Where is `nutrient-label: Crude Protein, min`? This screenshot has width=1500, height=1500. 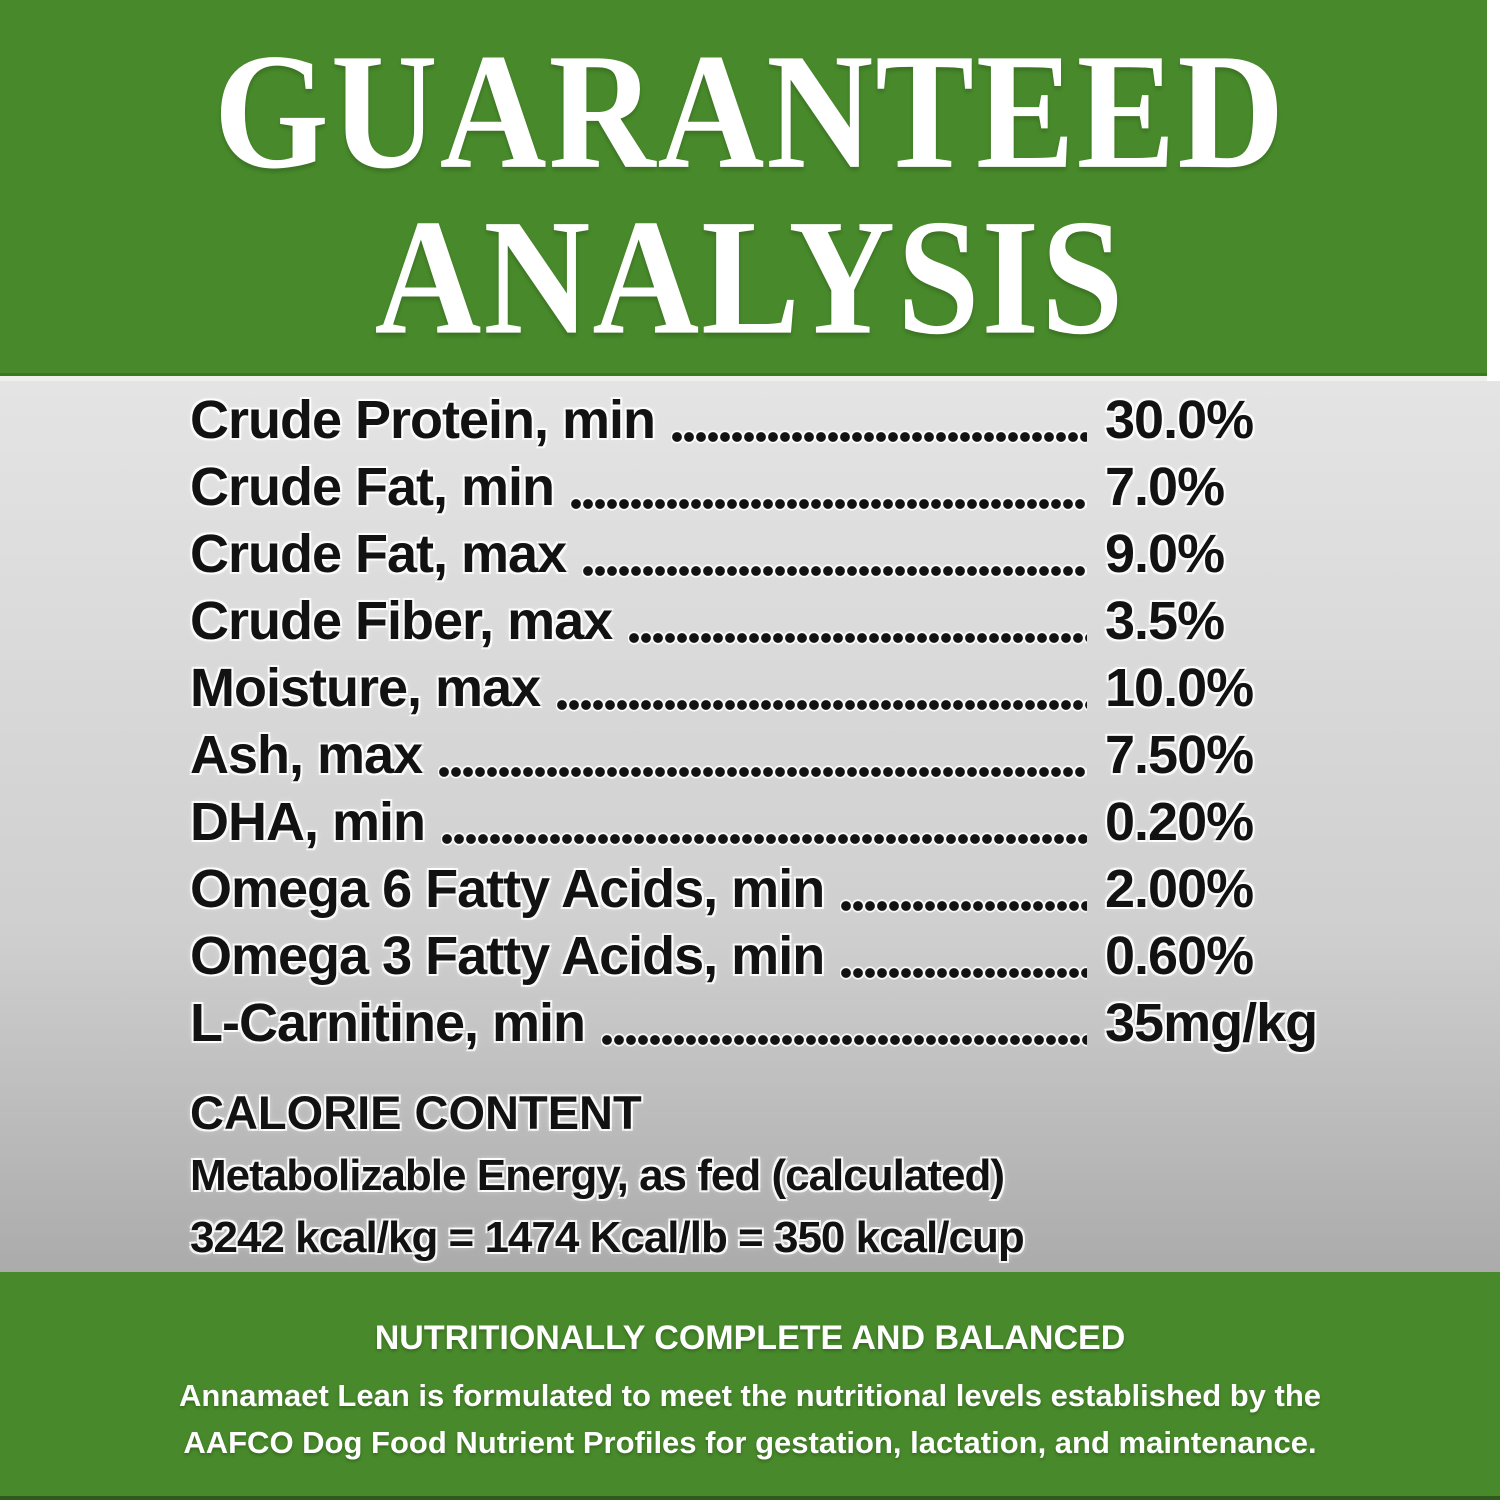 nutrient-label: Crude Protein, min is located at coordinates (423, 420).